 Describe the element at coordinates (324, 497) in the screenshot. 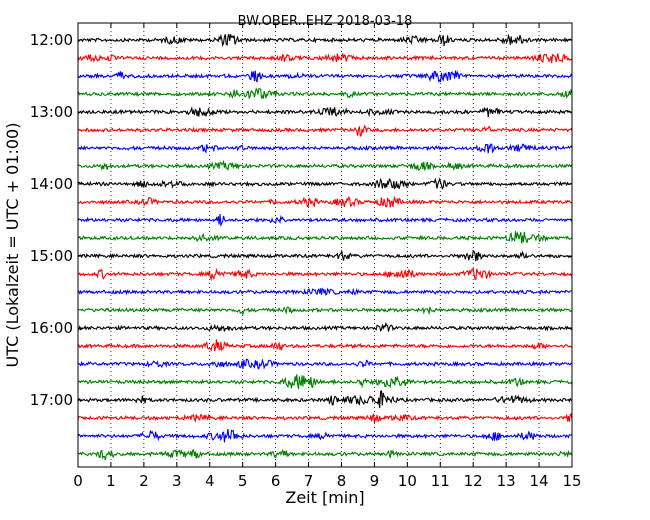

I see `x-axis-label: Zeit [min]` at that location.